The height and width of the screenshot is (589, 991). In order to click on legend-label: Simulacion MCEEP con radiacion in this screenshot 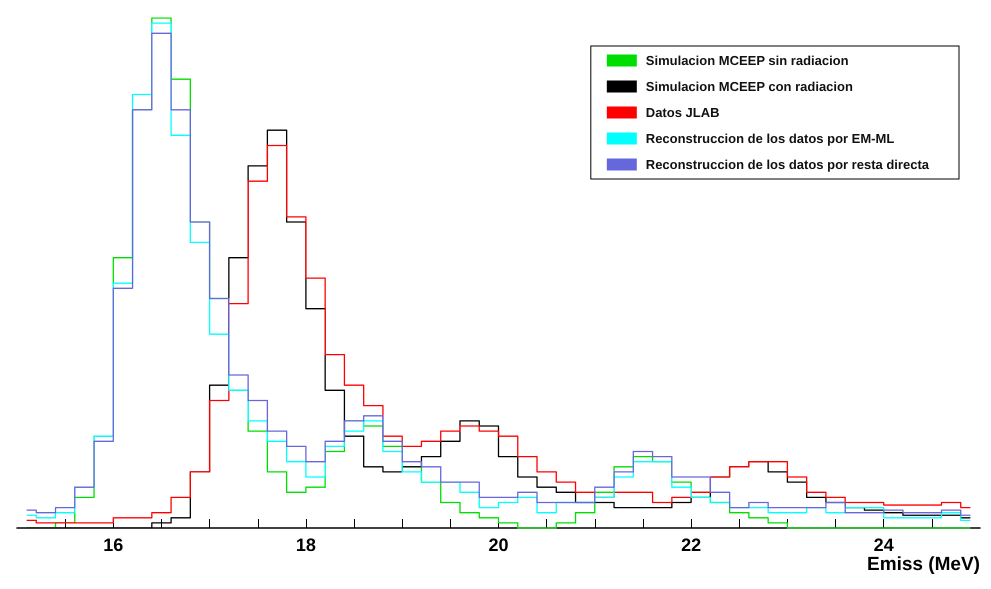, I will do `click(749, 86)`.